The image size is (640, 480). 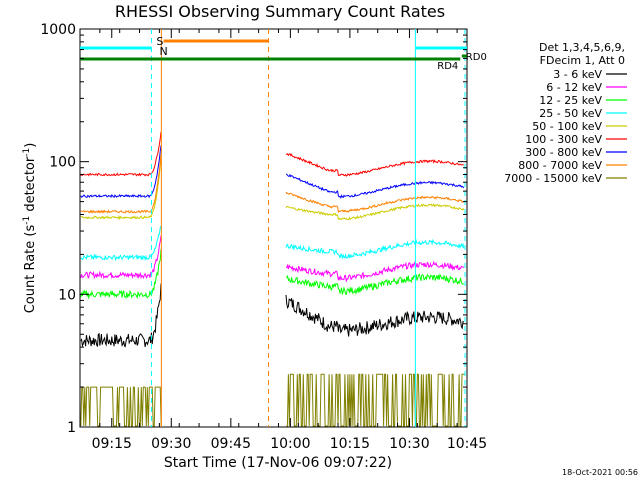 I want to click on chart-title: RHESSI Observing Summary Count Rates, so click(x=280, y=11).